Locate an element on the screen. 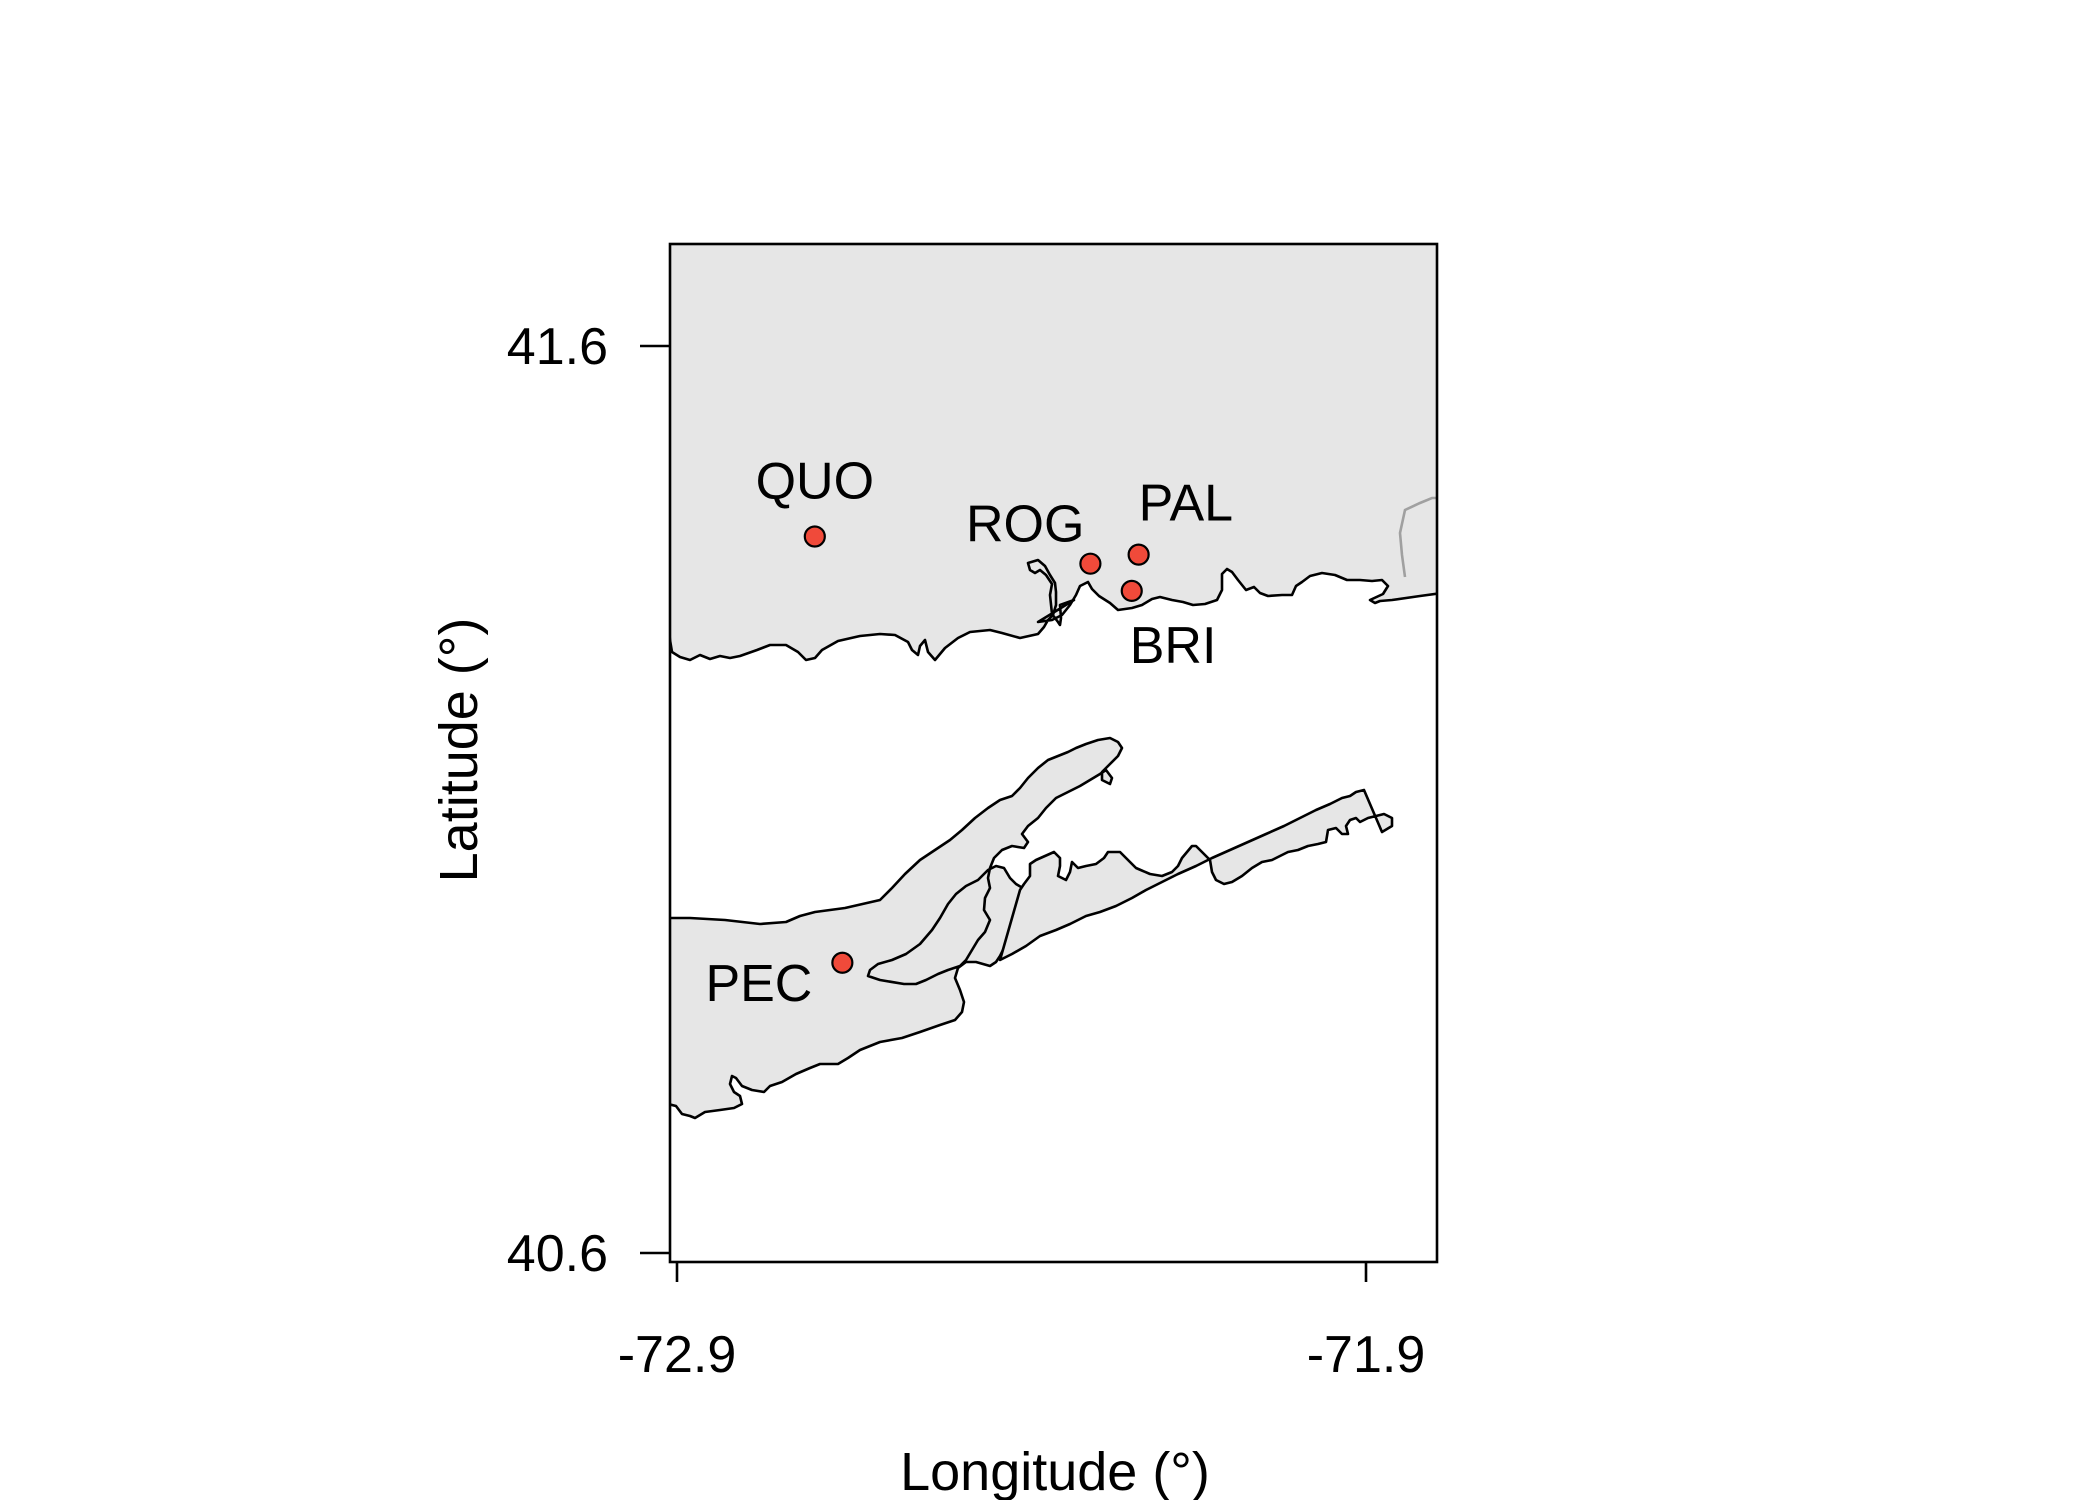  site-point-quo is located at coordinates (814, 536).